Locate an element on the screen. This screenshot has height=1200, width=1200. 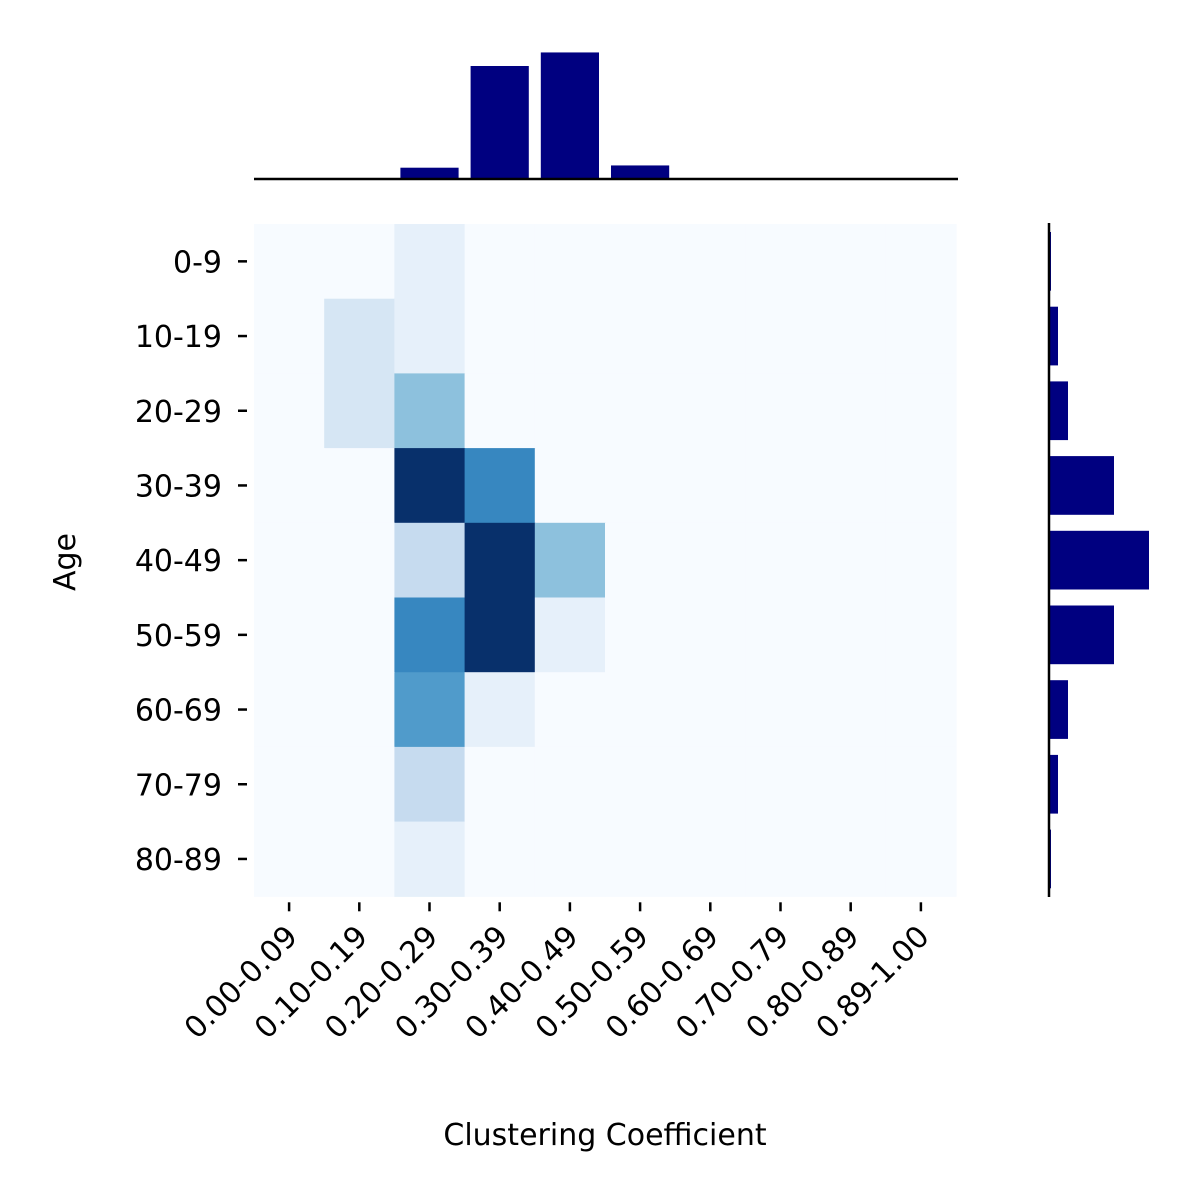
y-tick-label: 60-69 is located at coordinates (178, 711).